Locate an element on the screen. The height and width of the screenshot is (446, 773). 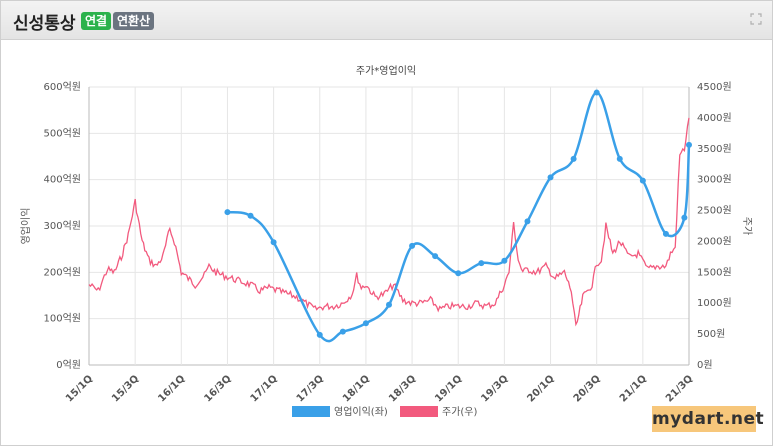
right-tick-label: 3000원 is located at coordinates (714, 180).